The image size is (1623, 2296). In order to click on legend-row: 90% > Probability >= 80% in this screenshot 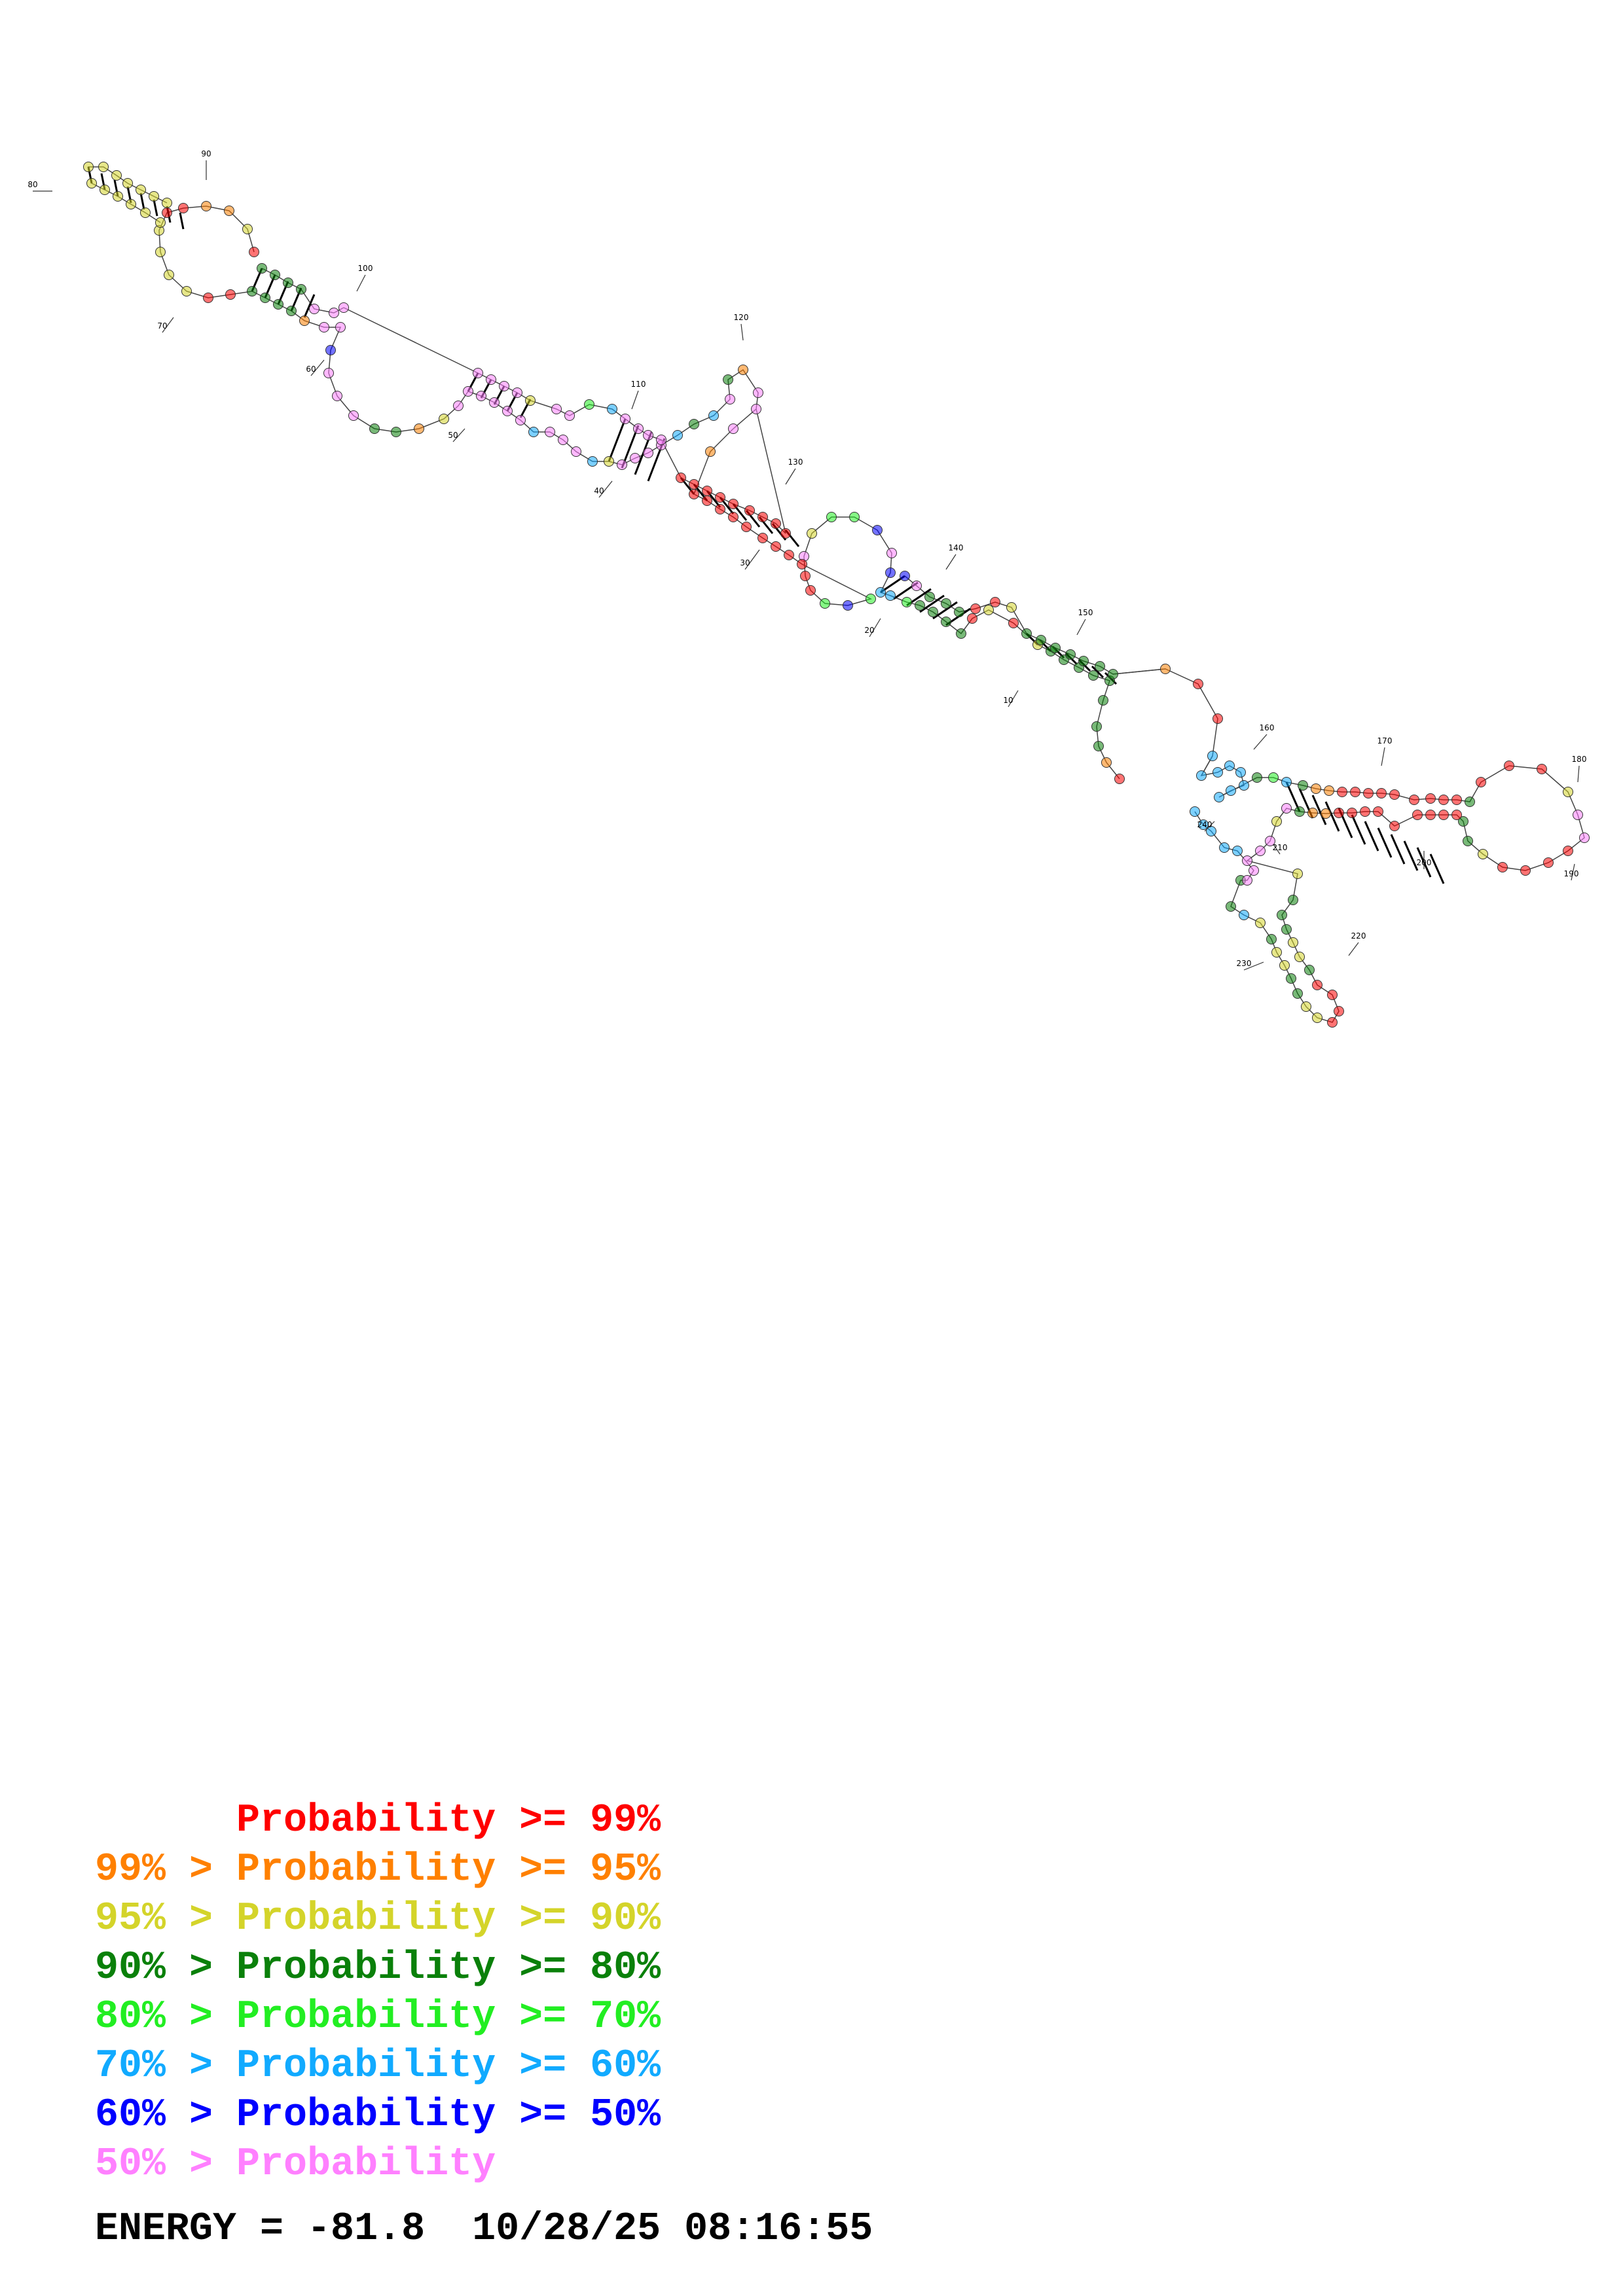, I will do `click(378, 1968)`.